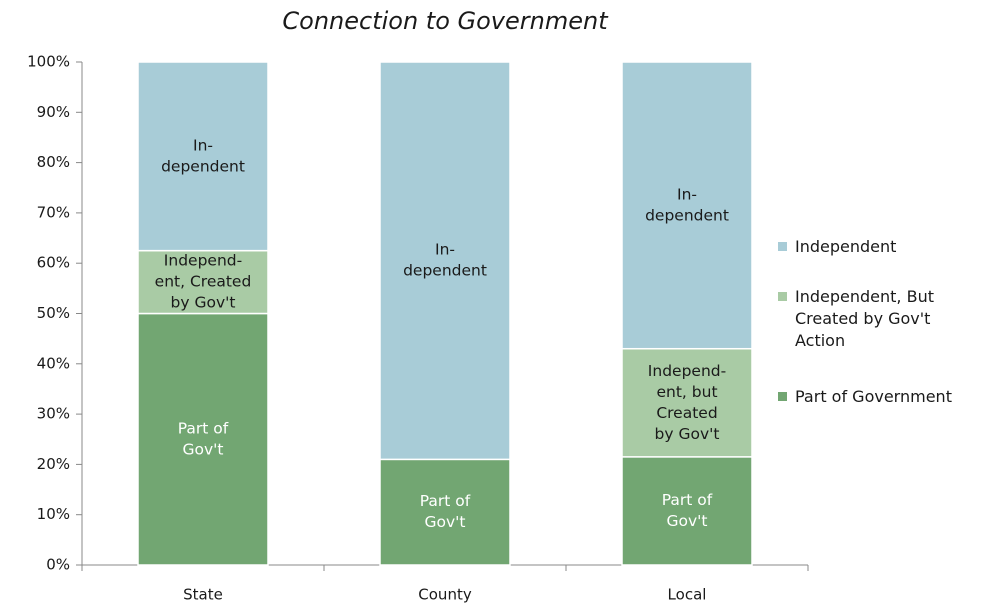  Describe the element at coordinates (864, 318) in the screenshot. I see `legend-label: Independent, But Created by Gov't Action` at that location.